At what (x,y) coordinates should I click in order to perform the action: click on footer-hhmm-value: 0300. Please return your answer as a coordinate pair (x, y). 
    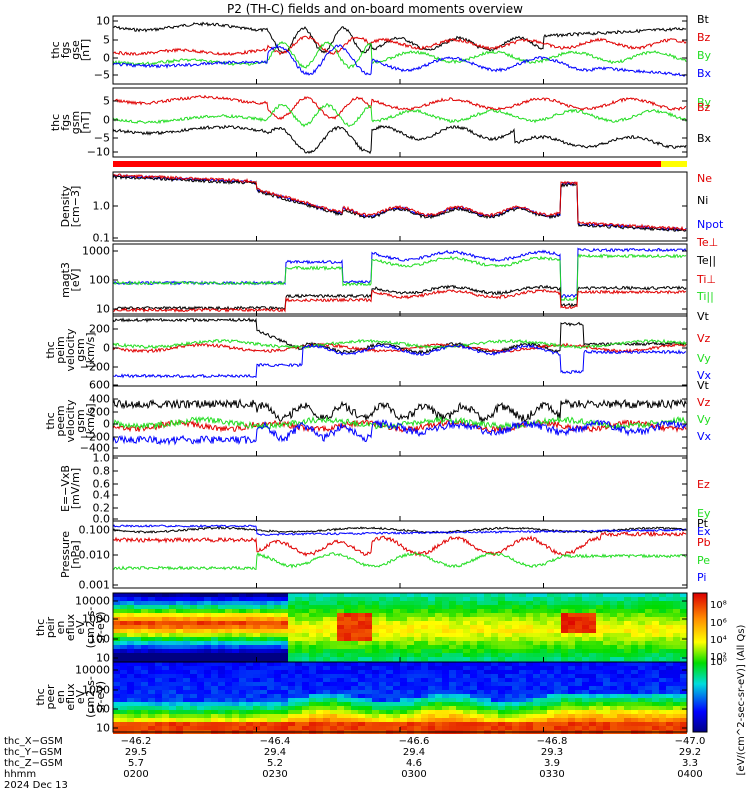
    Looking at the image, I should click on (414, 774).